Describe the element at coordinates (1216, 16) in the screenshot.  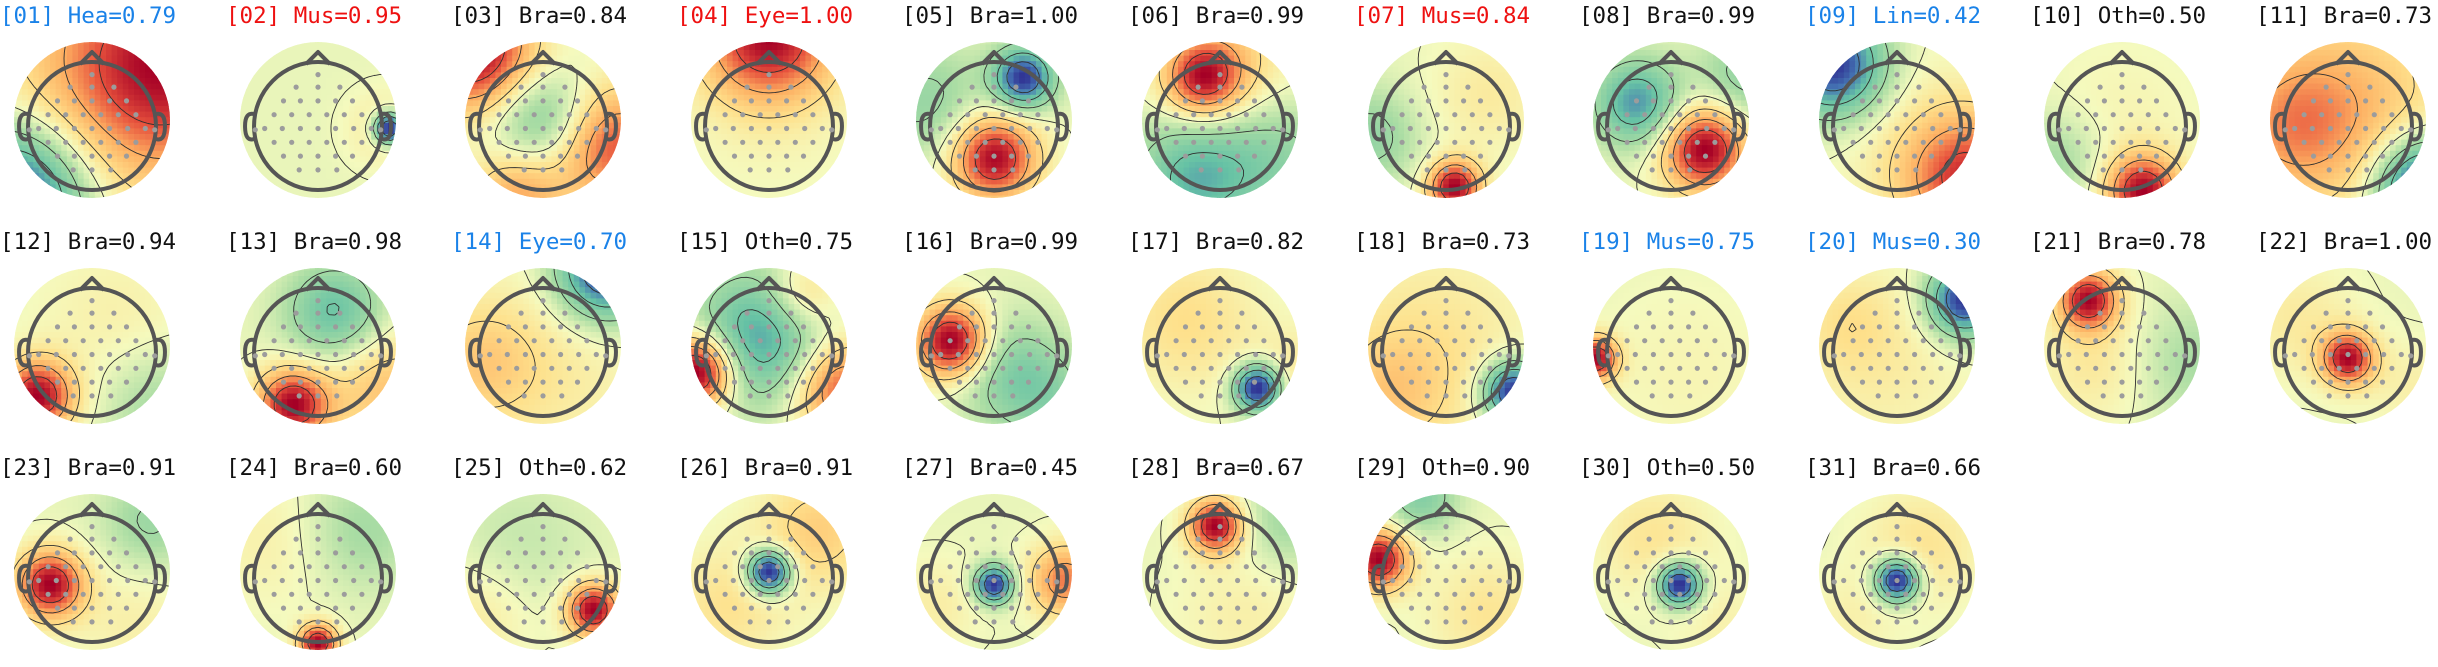
I see `component-label: [06] Bra=0.99` at that location.